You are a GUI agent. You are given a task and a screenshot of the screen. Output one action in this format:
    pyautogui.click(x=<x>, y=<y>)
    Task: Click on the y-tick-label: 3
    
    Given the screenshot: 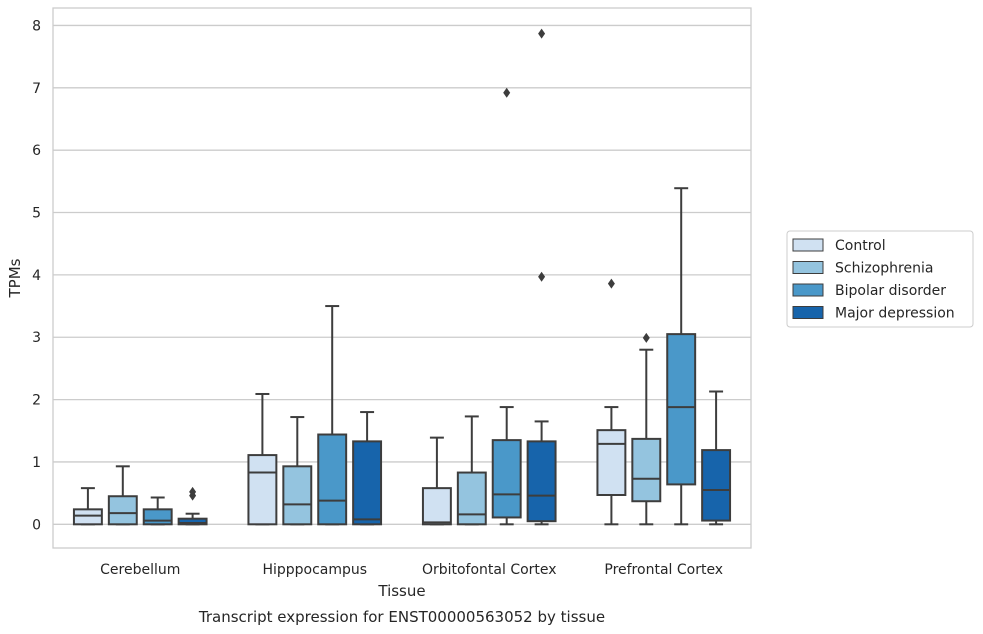 What is the action you would take?
    pyautogui.click(x=36, y=338)
    